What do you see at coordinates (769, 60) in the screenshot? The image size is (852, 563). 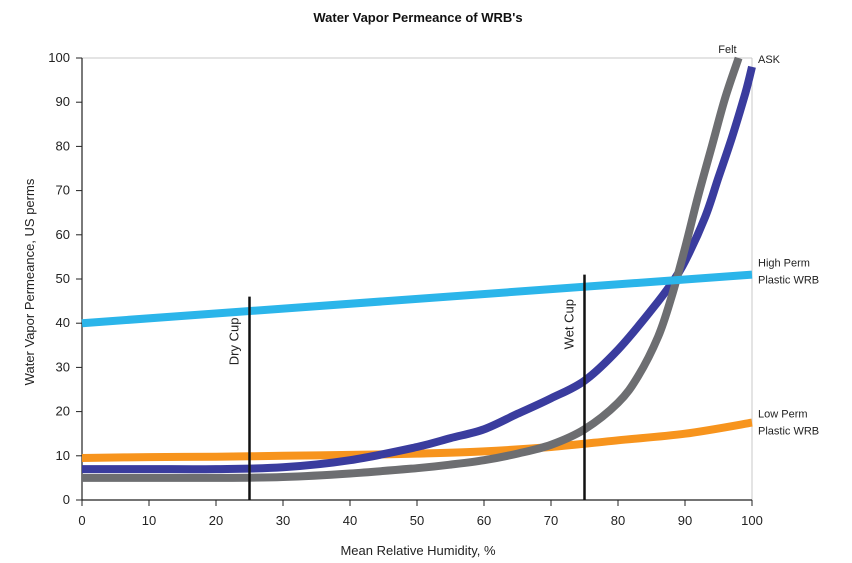 I see `legend-label-ask: ASK` at bounding box center [769, 60].